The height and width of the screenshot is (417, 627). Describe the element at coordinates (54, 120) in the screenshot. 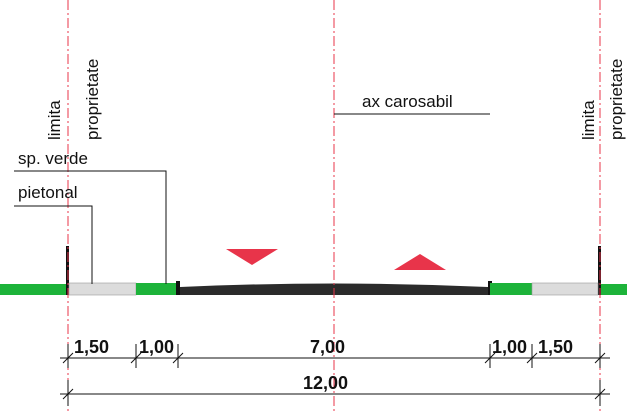

I see `property-limit-left-line1: limita` at that location.